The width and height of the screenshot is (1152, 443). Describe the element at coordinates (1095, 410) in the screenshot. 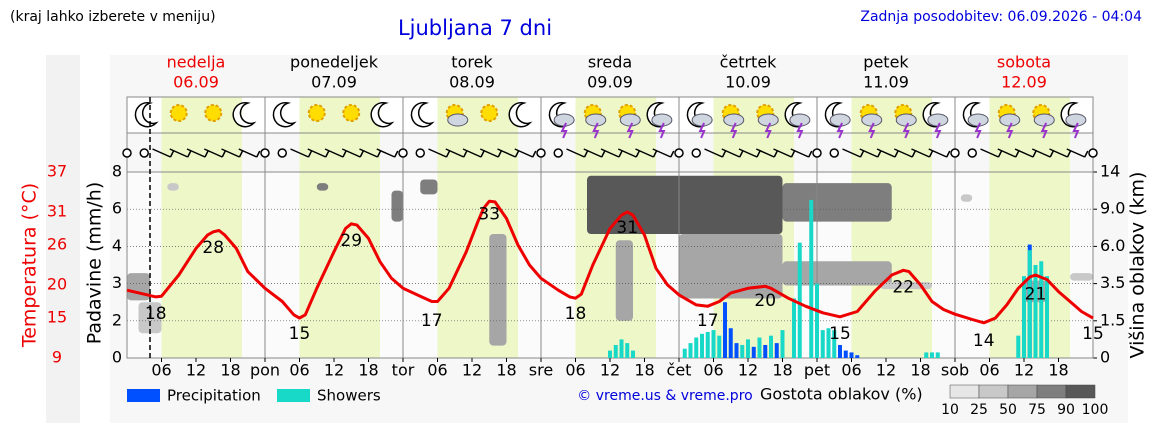

I see `density-tick-label: 100` at that location.